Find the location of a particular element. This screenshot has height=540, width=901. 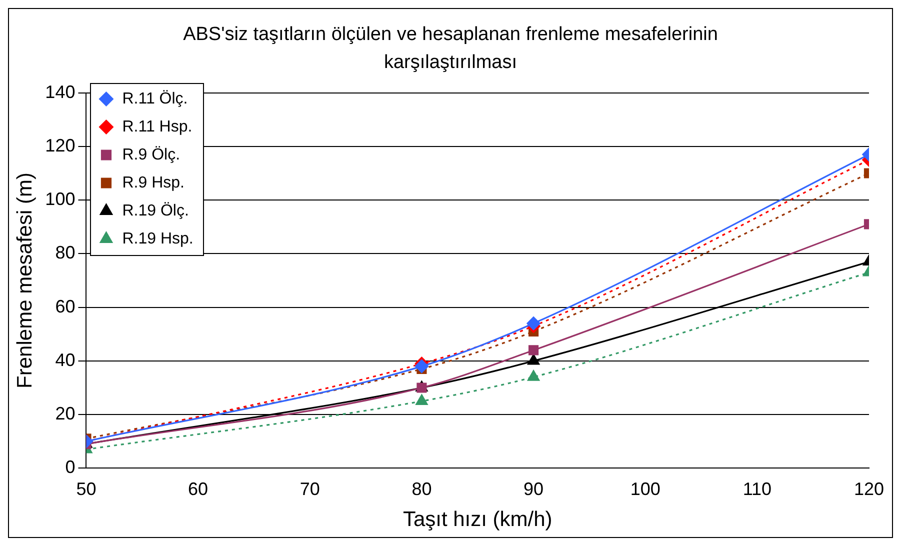

y-tick-label: 40 is located at coordinates (65, 360).